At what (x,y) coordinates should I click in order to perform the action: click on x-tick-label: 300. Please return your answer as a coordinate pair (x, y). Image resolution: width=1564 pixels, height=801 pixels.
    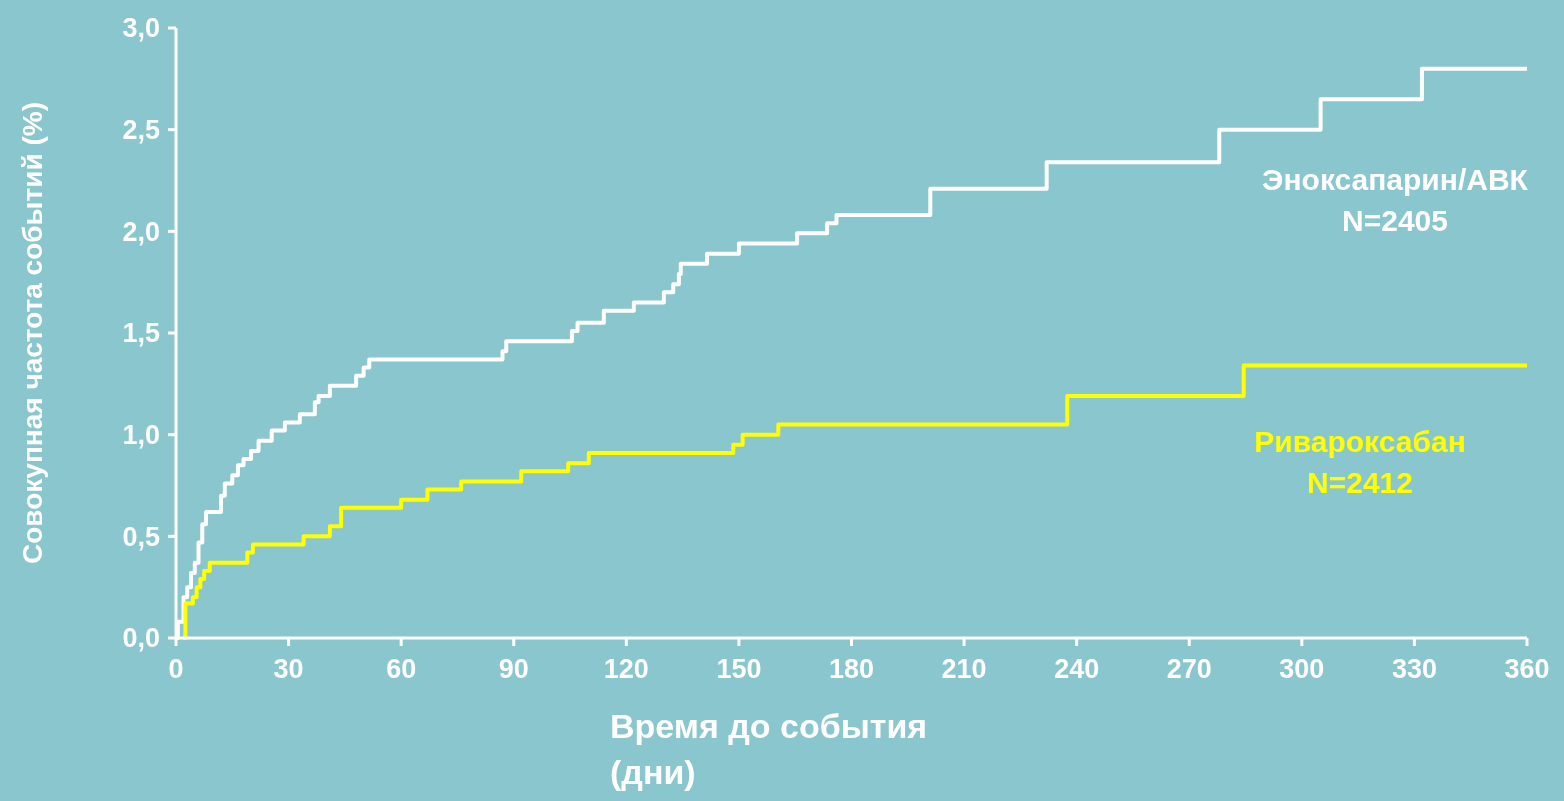
    Looking at the image, I should click on (1302, 669).